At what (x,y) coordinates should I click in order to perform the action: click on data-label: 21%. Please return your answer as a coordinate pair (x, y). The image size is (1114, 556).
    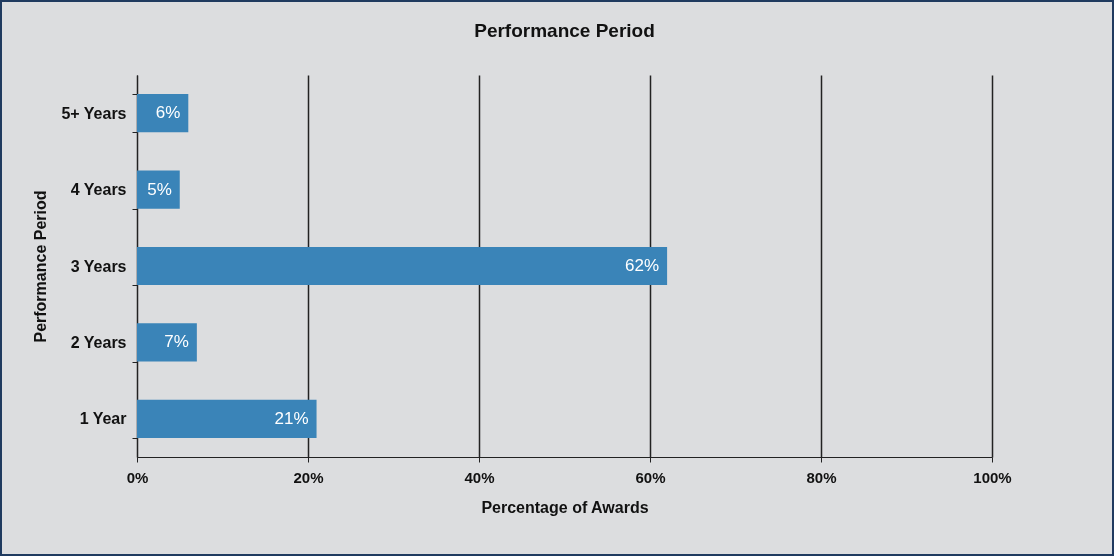
    Looking at the image, I should click on (291, 418).